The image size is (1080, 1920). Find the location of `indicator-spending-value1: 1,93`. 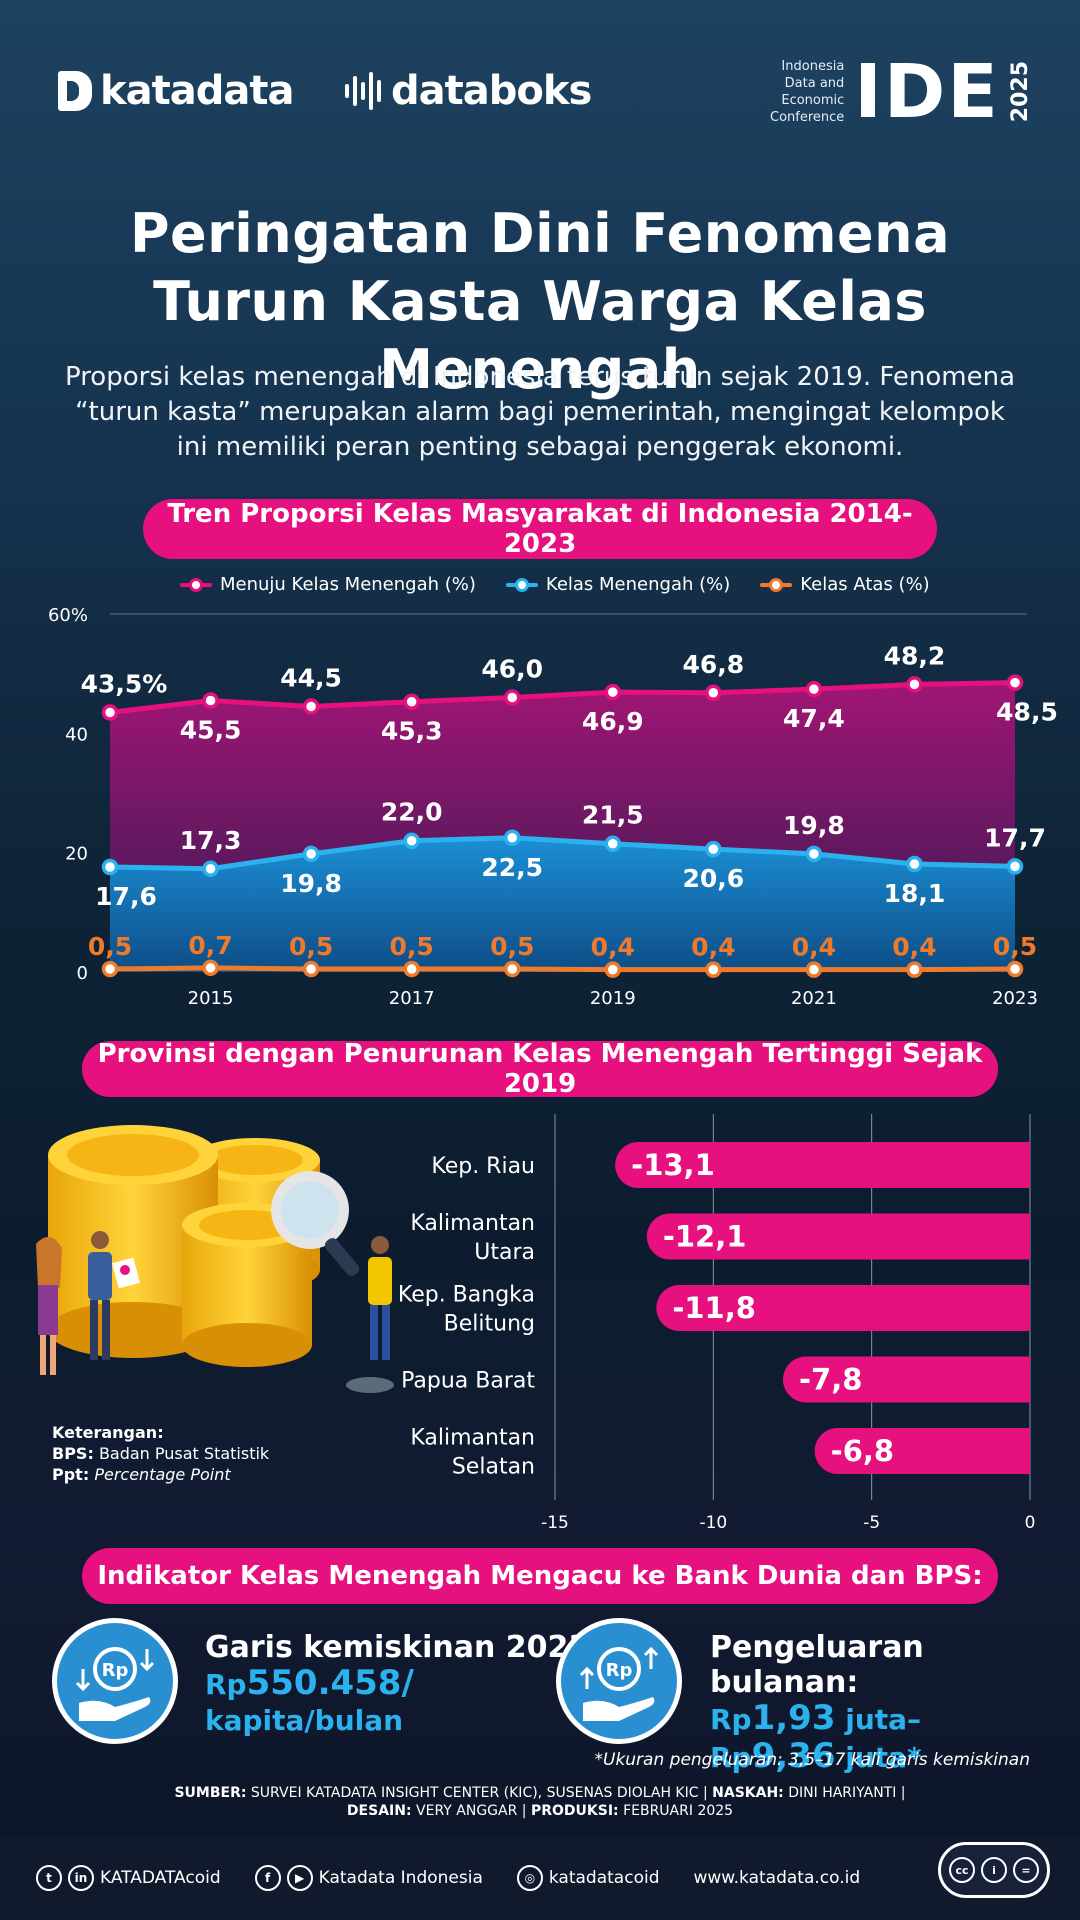

indicator-spending-value1: 1,93 is located at coordinates (793, 1718).